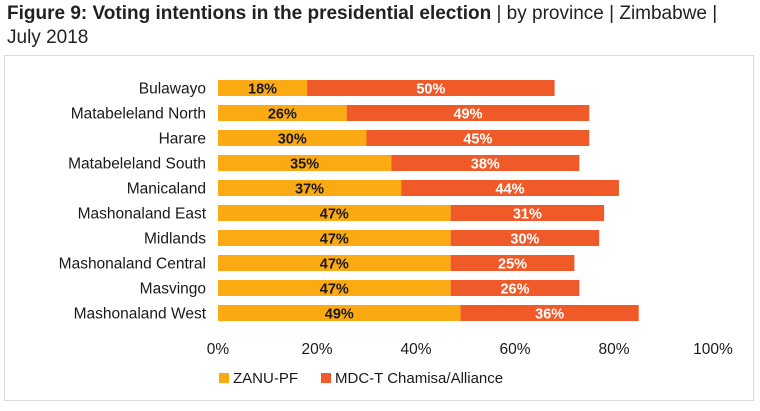 Image resolution: width=760 pixels, height=411 pixels. I want to click on mdc-legend-label: MDC-T Chamisa/Alliance, so click(419, 378).